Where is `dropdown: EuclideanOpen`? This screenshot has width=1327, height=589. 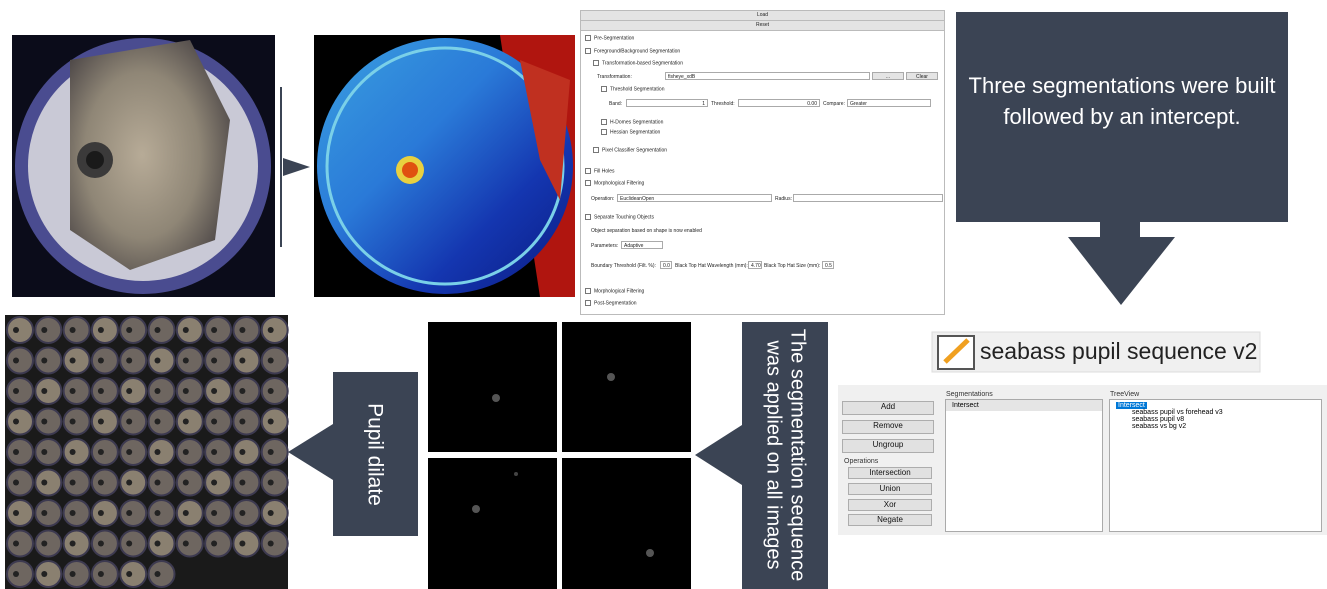
dropdown: EuclideanOpen is located at coordinates (694, 198).